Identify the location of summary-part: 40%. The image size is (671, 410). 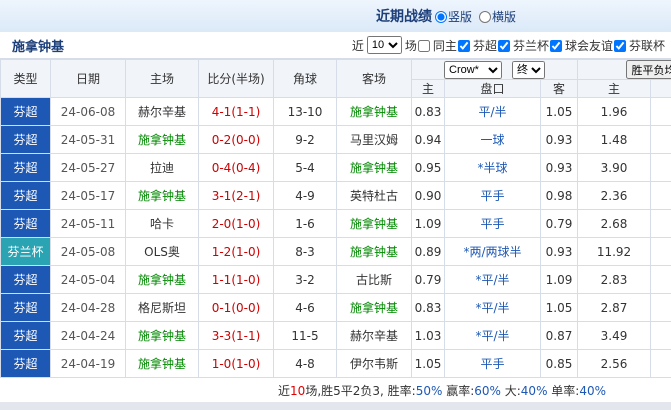
(534, 391).